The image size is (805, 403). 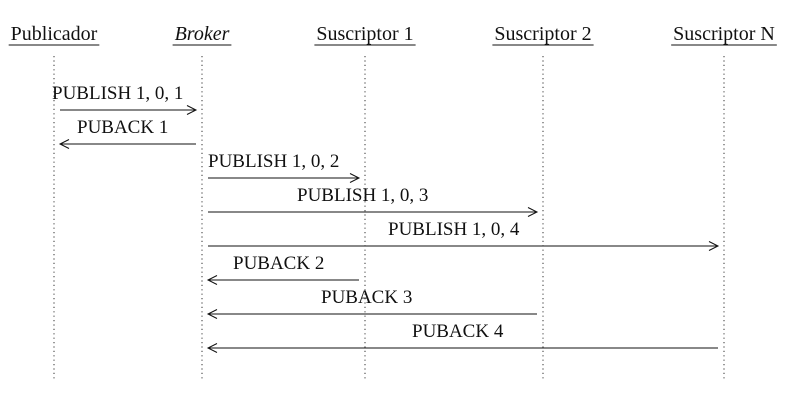 I want to click on message-puback-1: PUBACK 1, so click(x=127, y=133).